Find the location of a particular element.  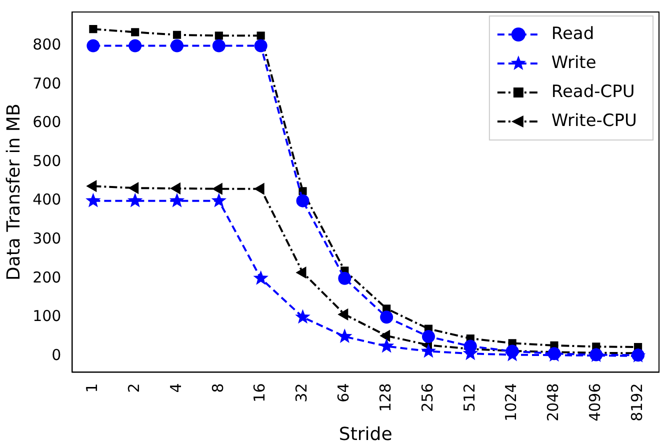

legend-label: Read-CPU is located at coordinates (593, 92).